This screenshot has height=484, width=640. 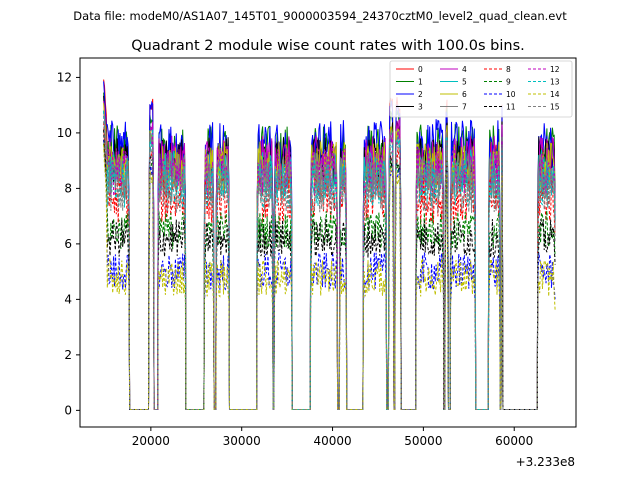 What do you see at coordinates (545, 462) in the screenshot?
I see `x-offset-text: +3.233e8` at bounding box center [545, 462].